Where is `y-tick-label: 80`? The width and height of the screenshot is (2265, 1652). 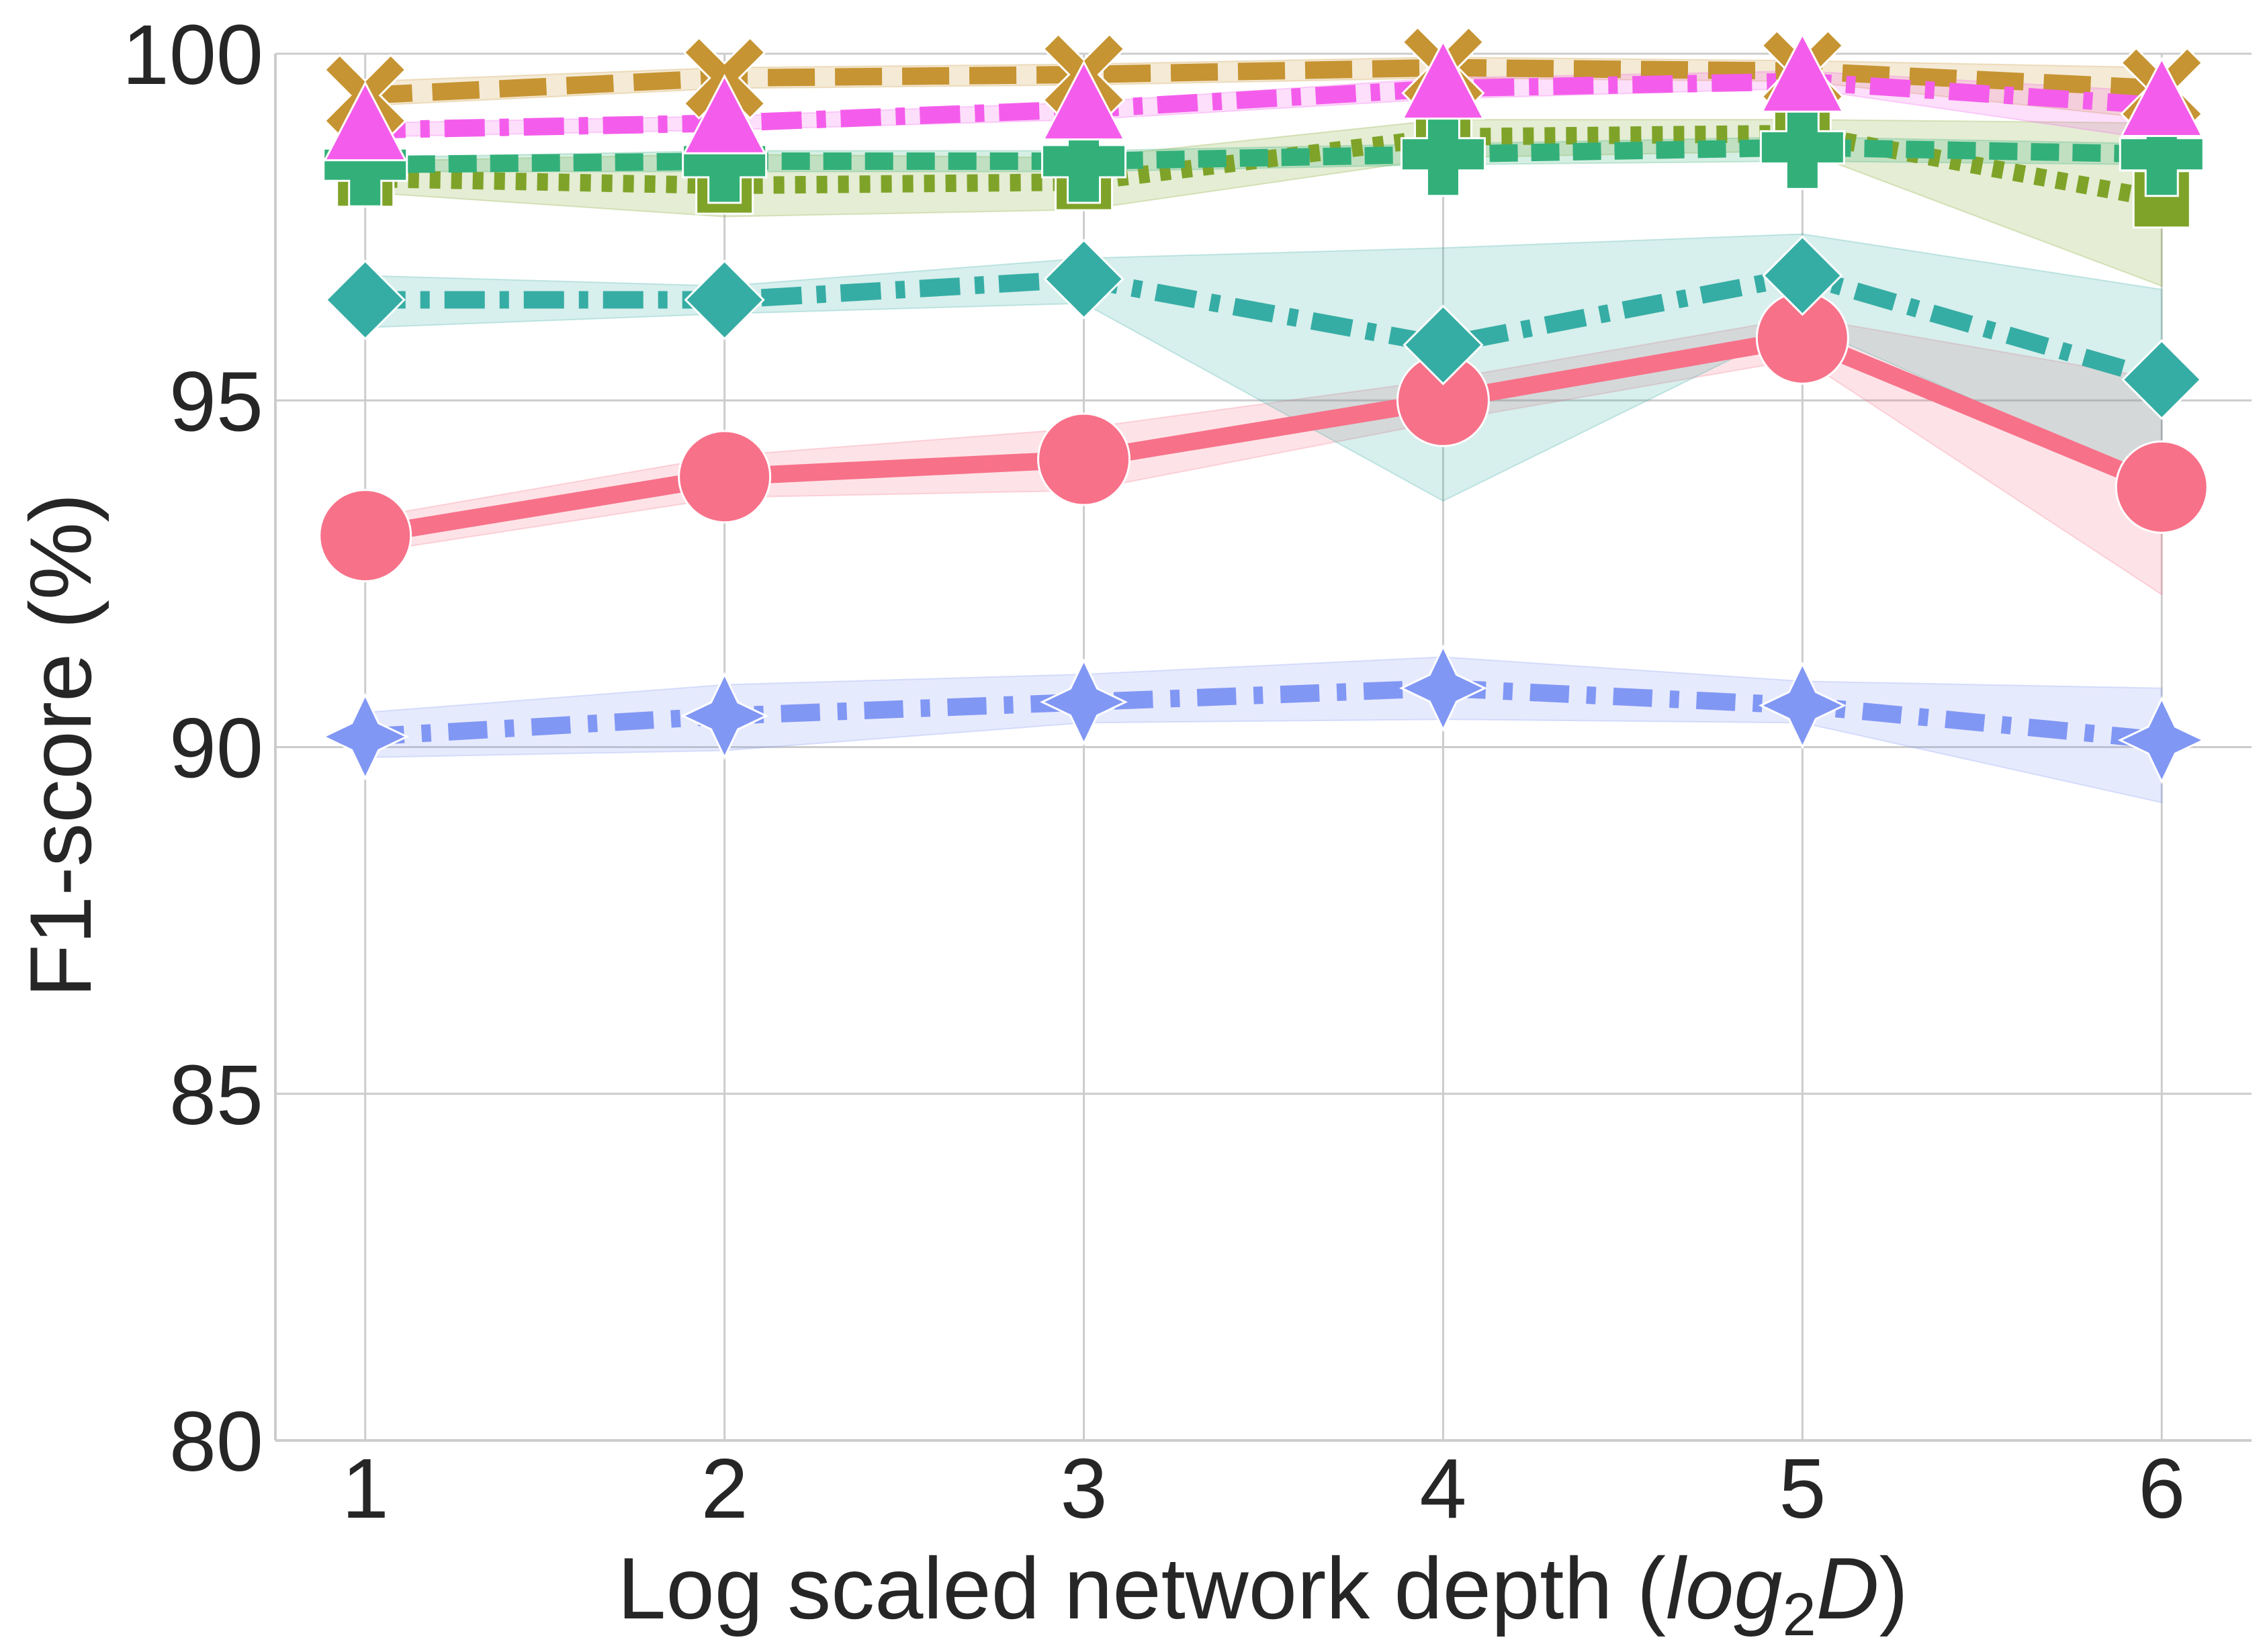
y-tick-label: 80 is located at coordinates (216, 1441).